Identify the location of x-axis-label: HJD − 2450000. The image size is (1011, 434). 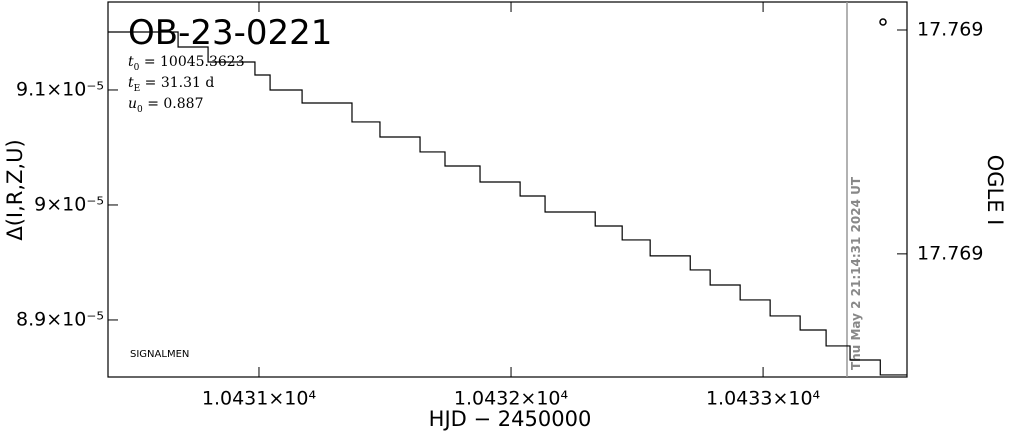
(510, 419).